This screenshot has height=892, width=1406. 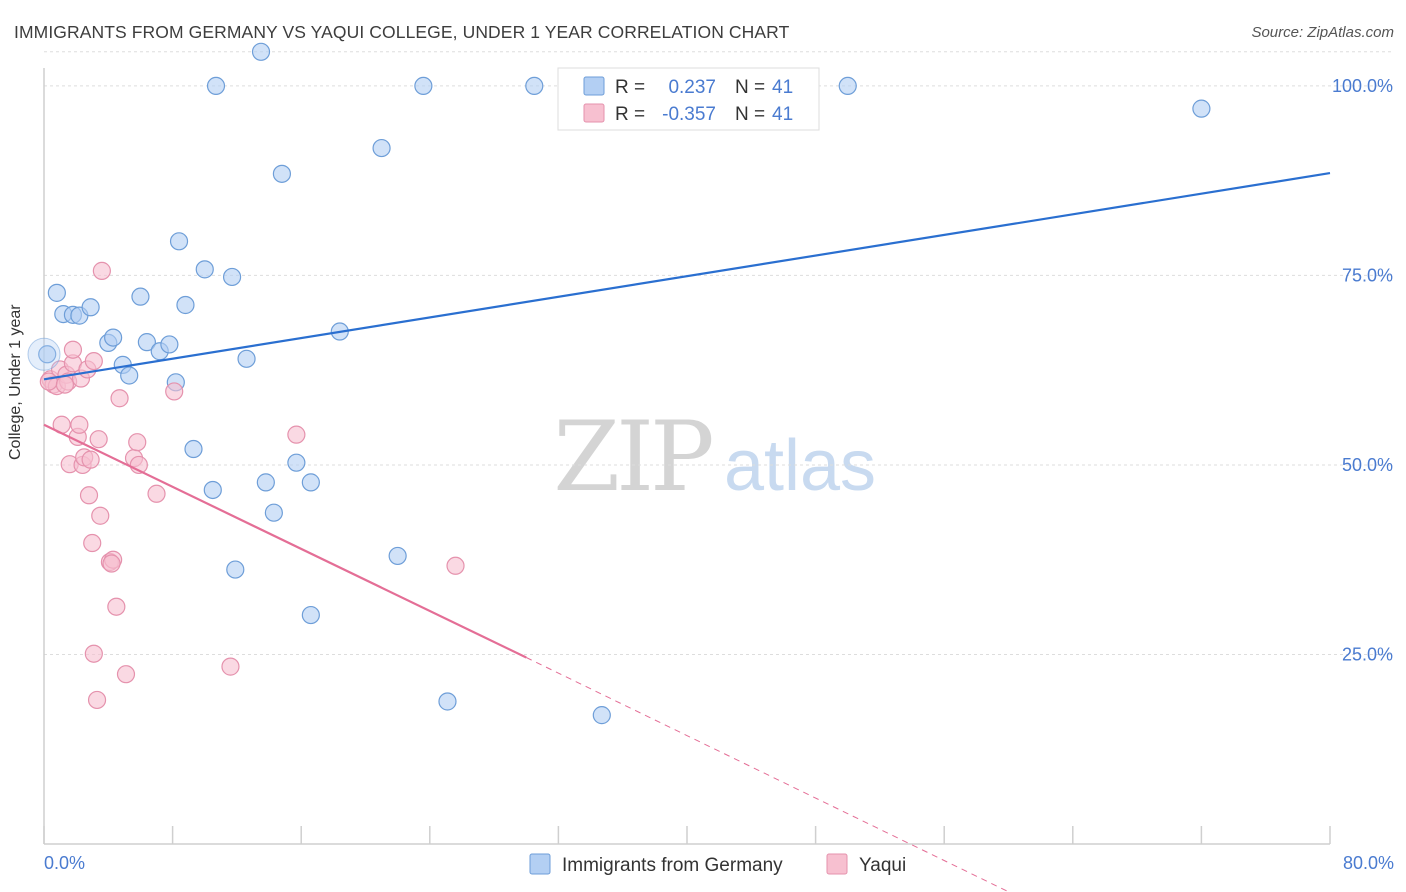 I want to click on yaqui-trendline, so click(x=285, y=541).